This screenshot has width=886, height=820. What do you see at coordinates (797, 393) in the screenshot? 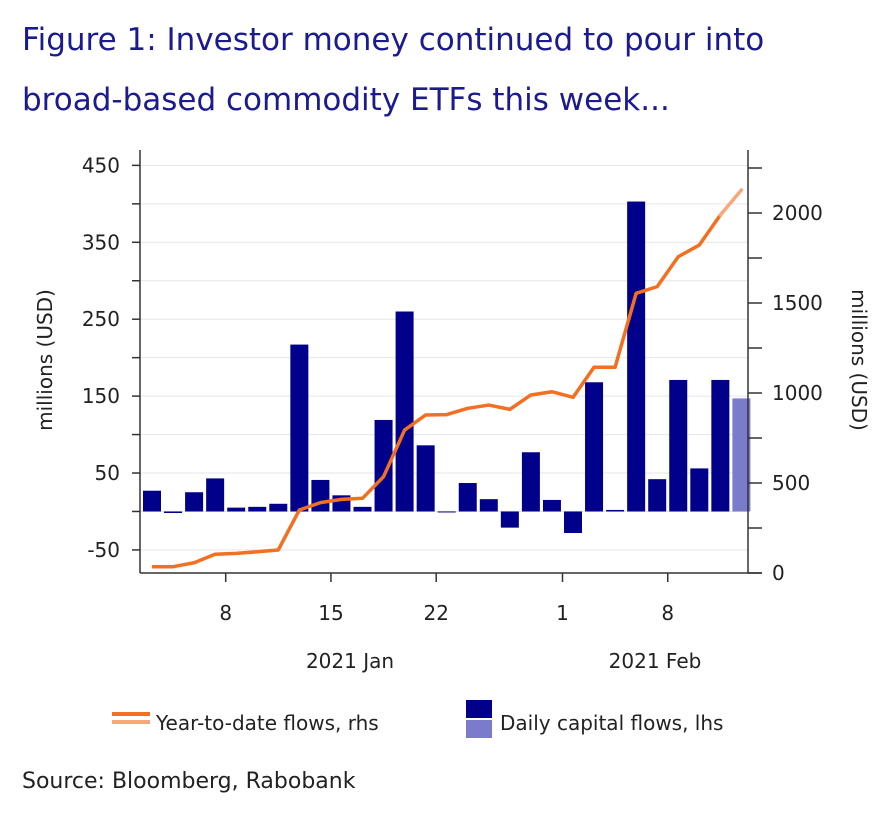
I see `right-tick-label: 1000` at bounding box center [797, 393].